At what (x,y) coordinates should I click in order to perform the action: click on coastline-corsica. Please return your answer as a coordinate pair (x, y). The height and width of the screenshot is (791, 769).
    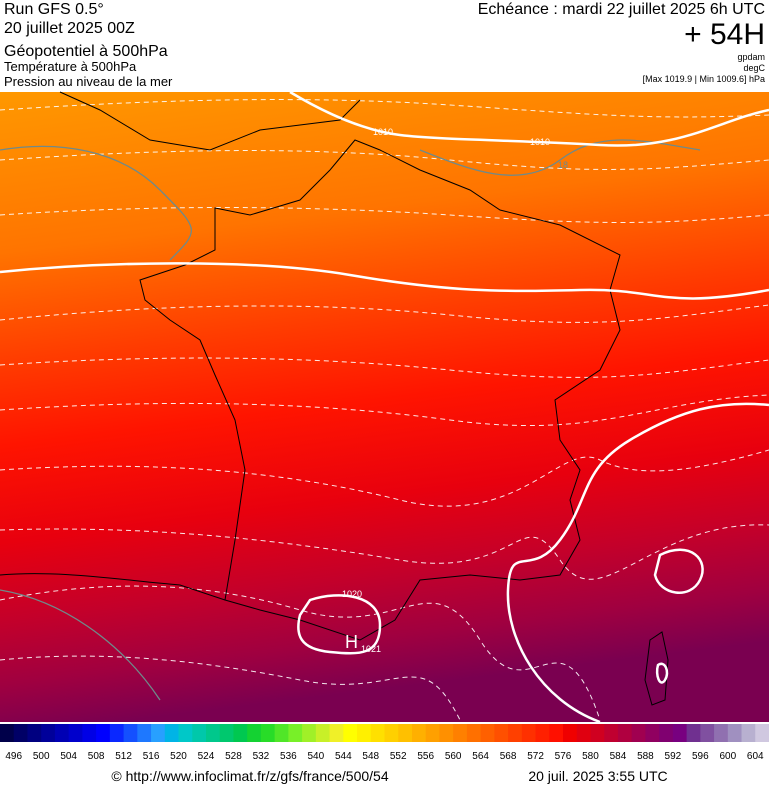
    Looking at the image, I should click on (656, 668).